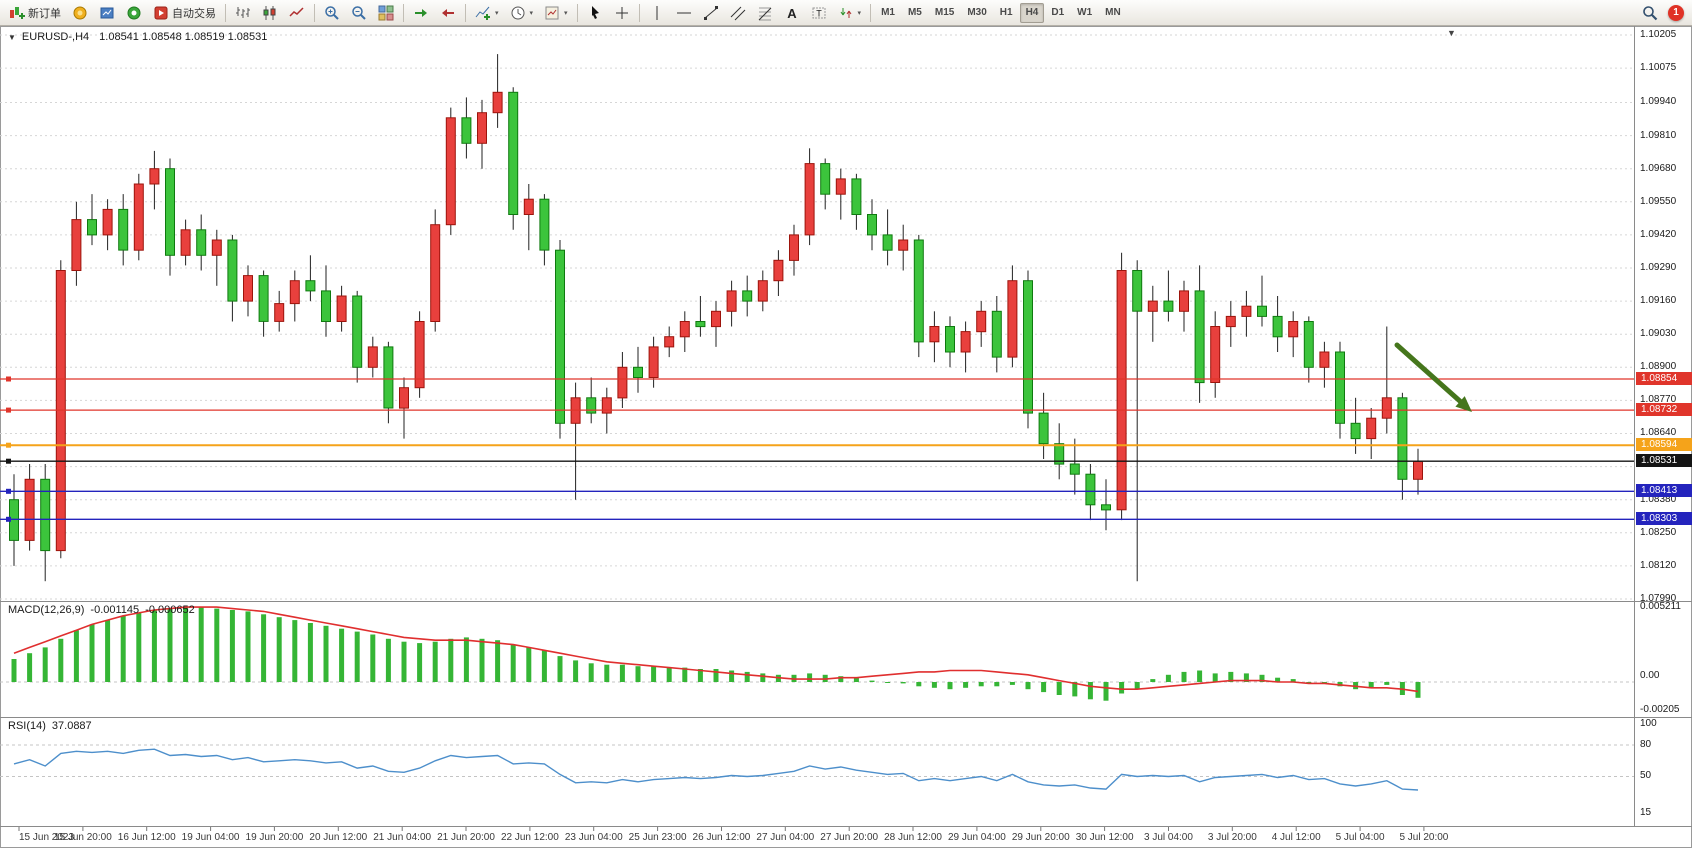 The height and width of the screenshot is (848, 1692). I want to click on candle-chart-button, so click(270, 13).